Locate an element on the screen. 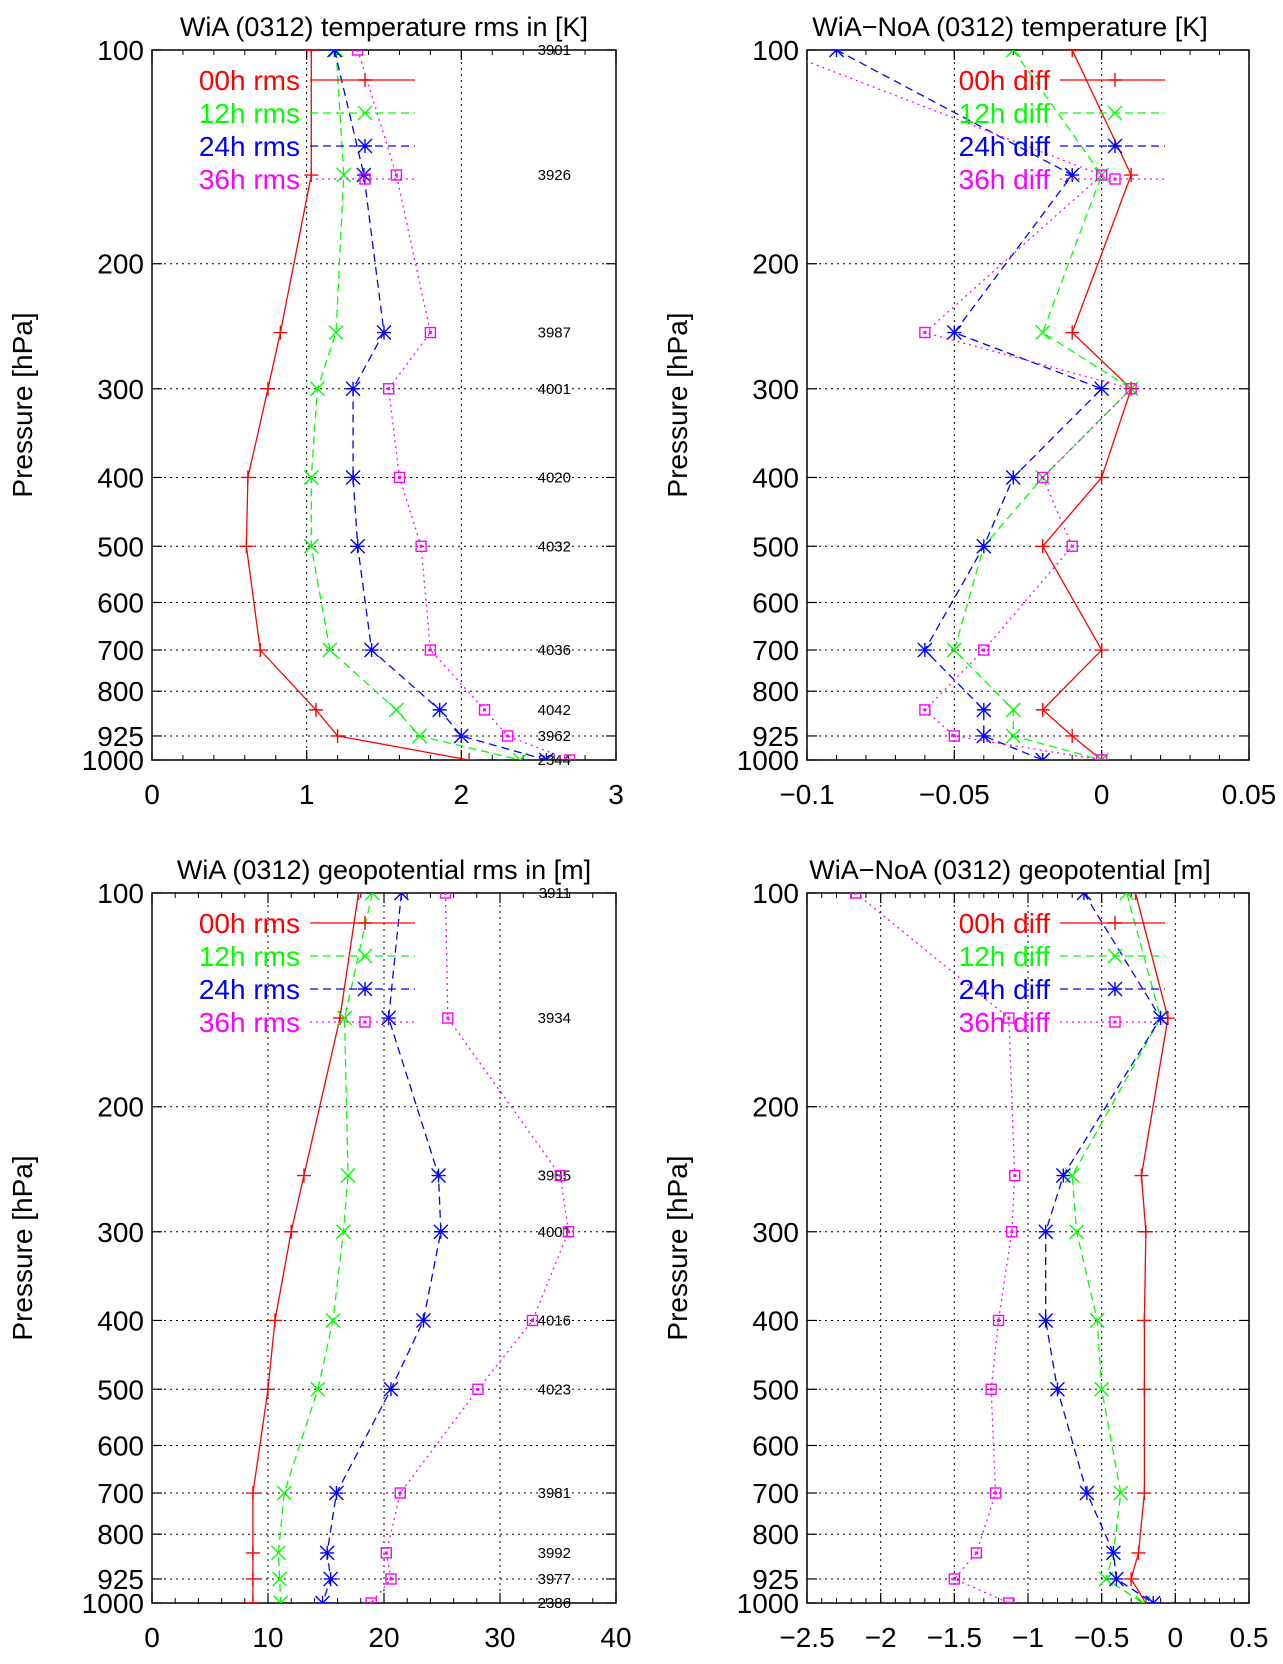  x-tick-label: 2 is located at coordinates (462, 794).